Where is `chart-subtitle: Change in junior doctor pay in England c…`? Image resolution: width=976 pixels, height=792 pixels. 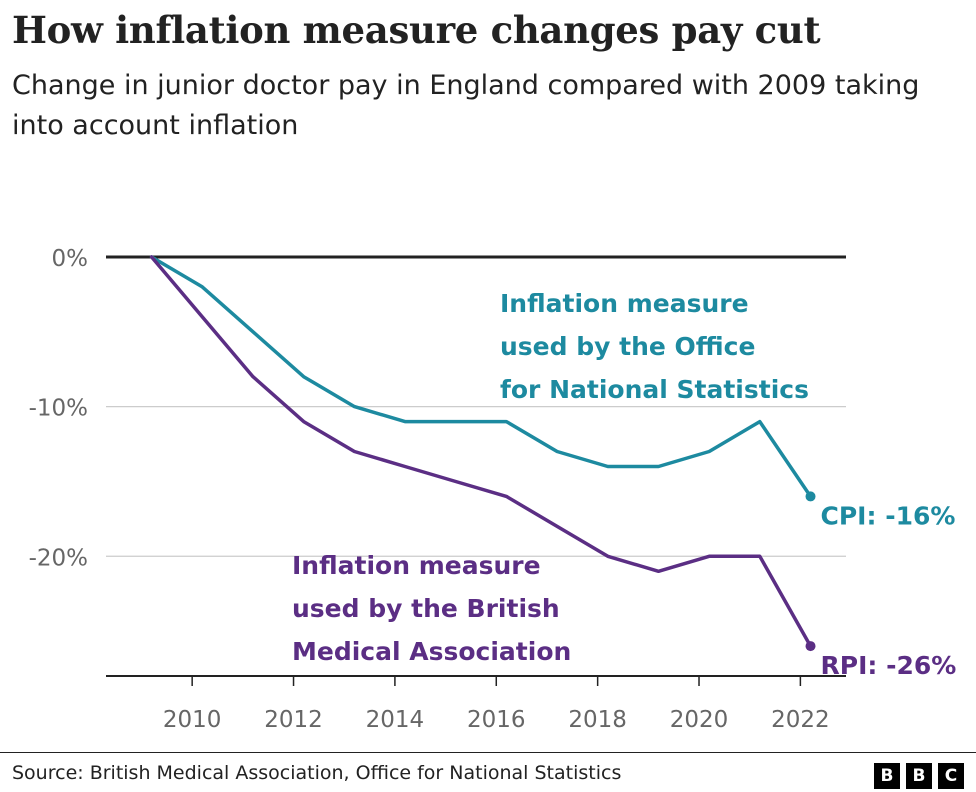
chart-subtitle: Change in junior doctor pay in England c… is located at coordinates (466, 105).